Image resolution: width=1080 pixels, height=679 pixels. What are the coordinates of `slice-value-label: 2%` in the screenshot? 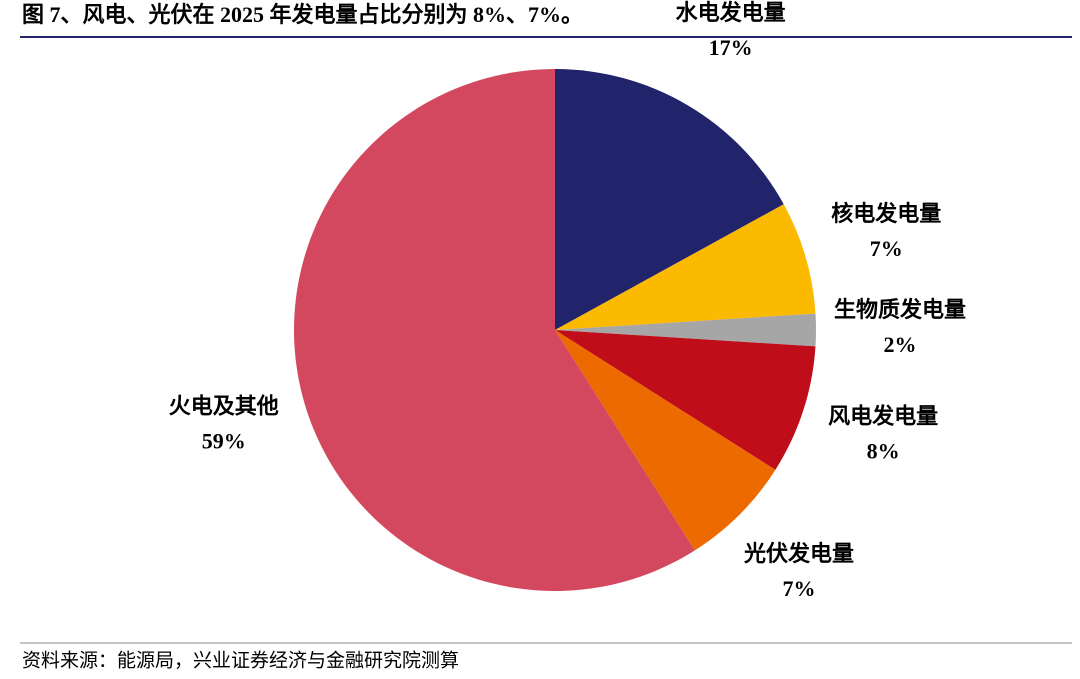 It's located at (900, 344).